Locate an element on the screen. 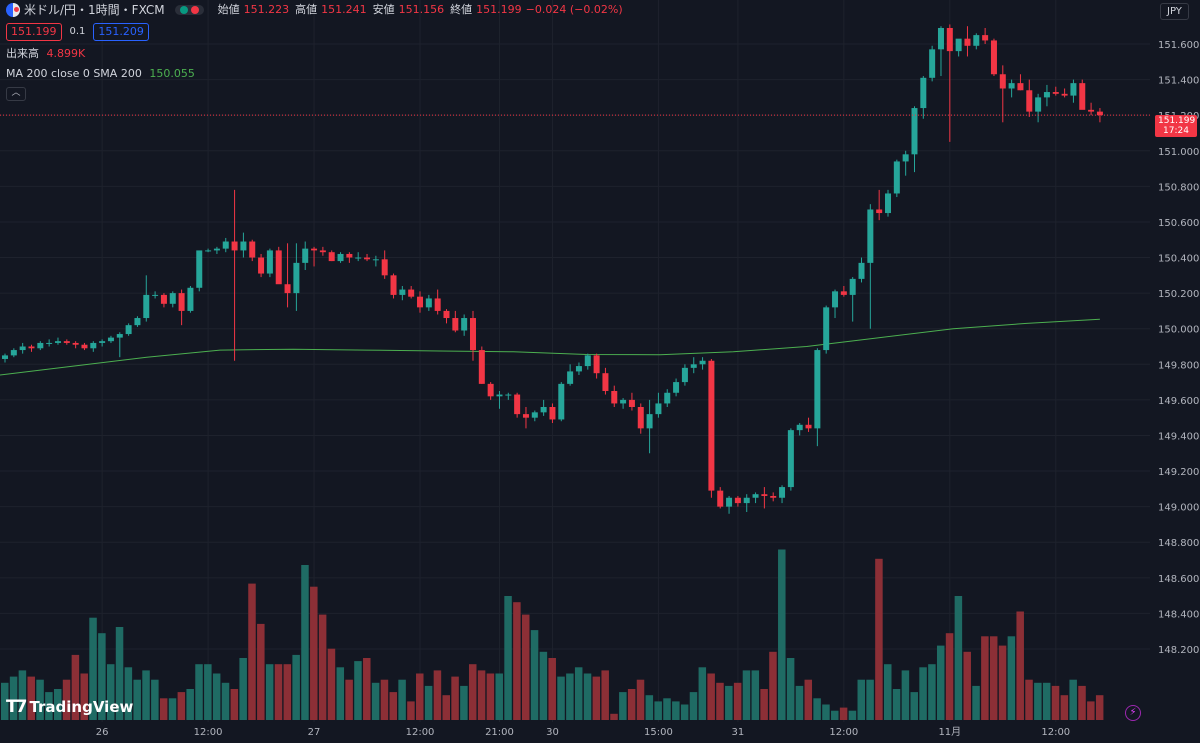 The height and width of the screenshot is (743, 1200). time-tick-label: 11月 is located at coordinates (949, 732).